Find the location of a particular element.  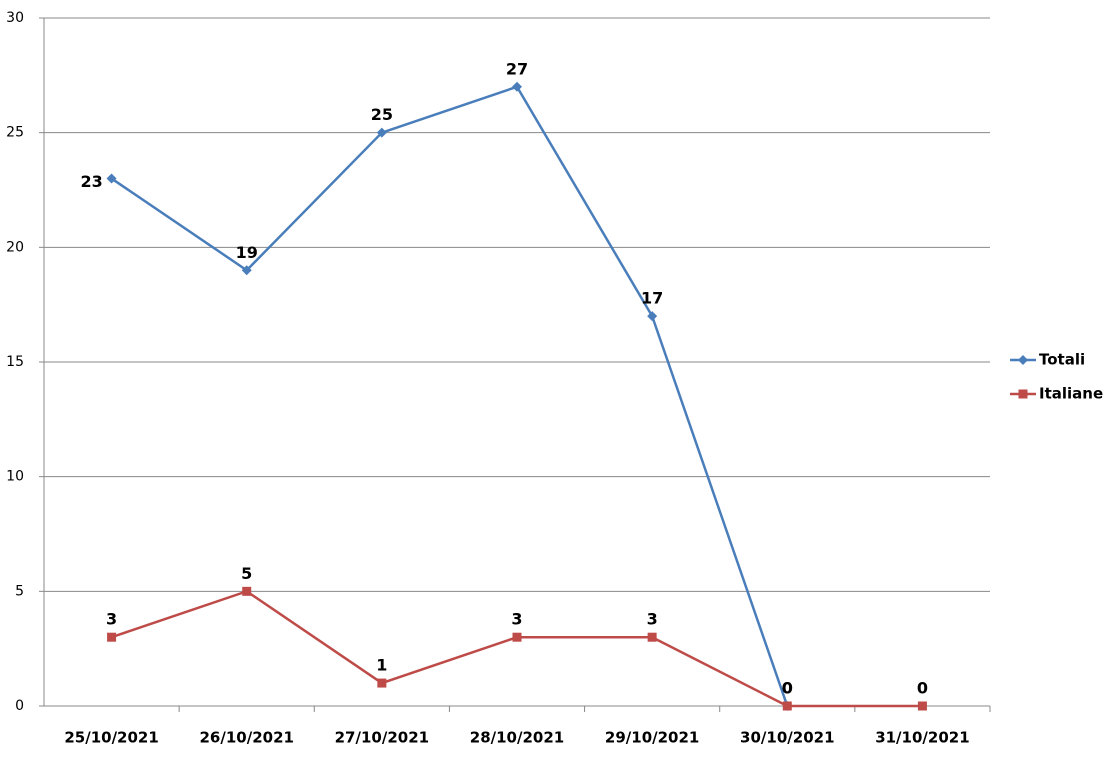

y-tick-label: 0 is located at coordinates (19, 706).